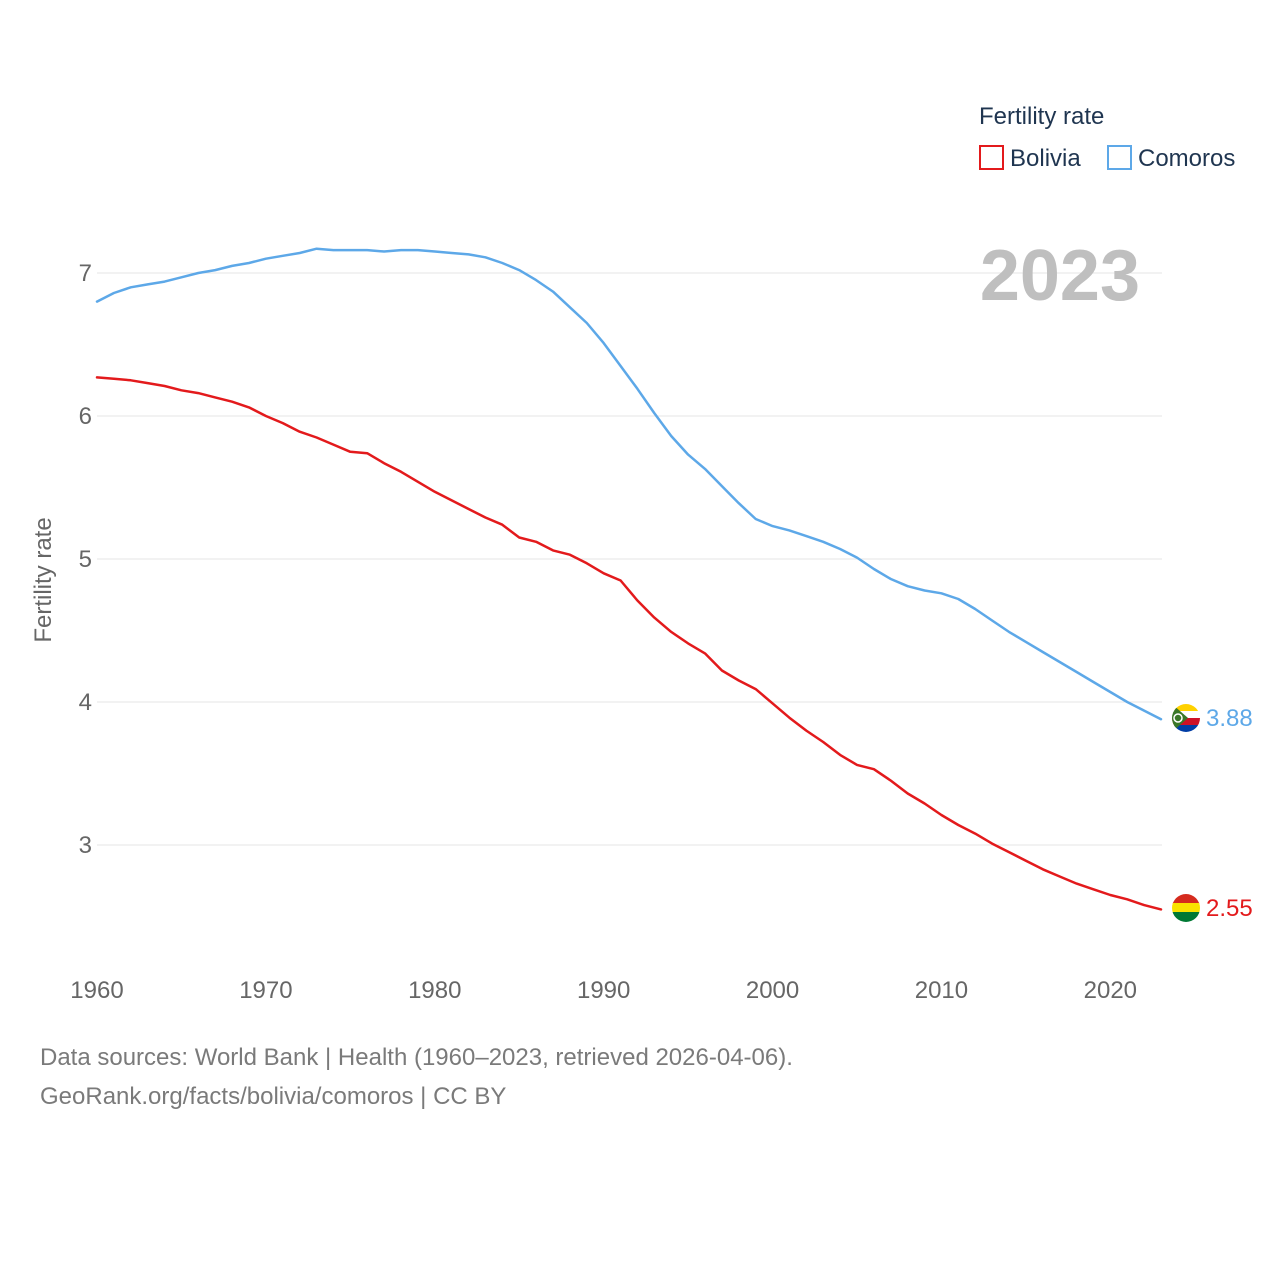 This screenshot has height=1280, width=1280. I want to click on y-axis-ticks: 3 4 5 6 7, so click(85, 559).